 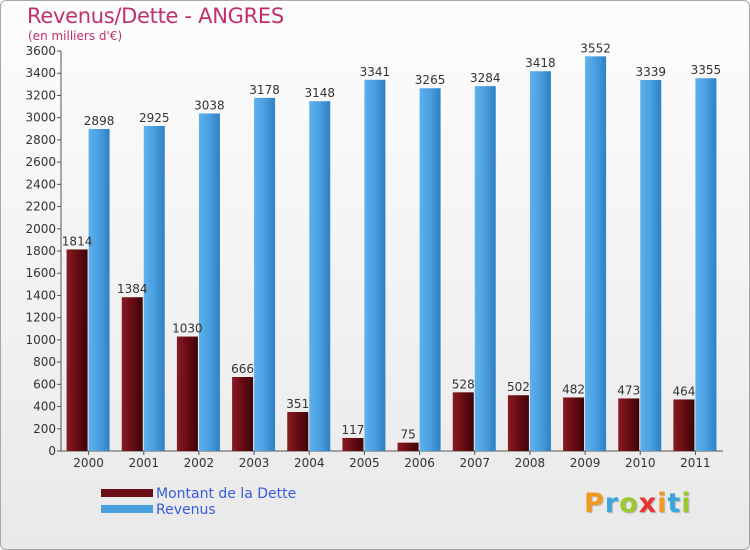 What do you see at coordinates (40, 207) in the screenshot?
I see `y-tick-label: 2200` at bounding box center [40, 207].